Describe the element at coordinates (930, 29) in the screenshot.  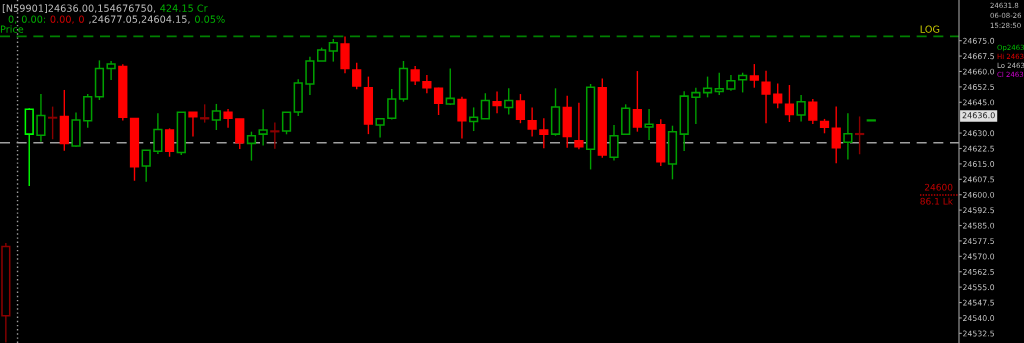
I see `annotation: LOG` at that location.